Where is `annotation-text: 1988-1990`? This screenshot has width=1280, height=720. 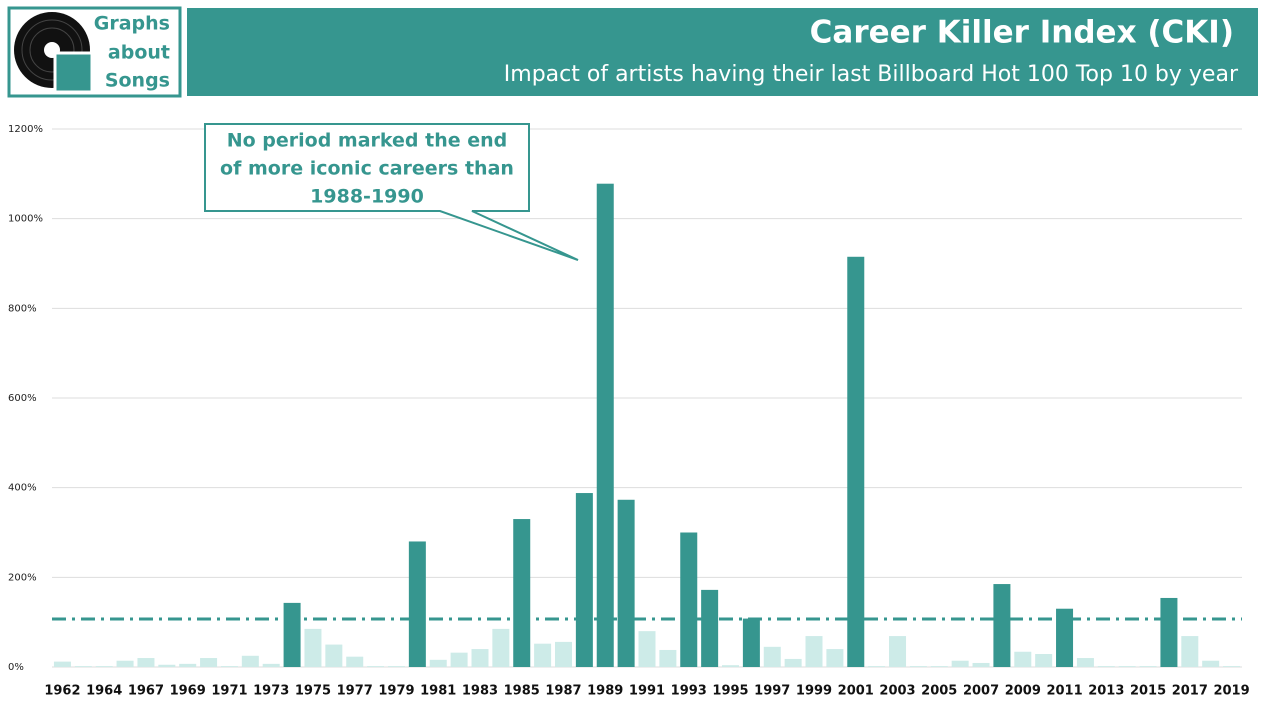
annotation-text: 1988-1990 is located at coordinates (367, 197).